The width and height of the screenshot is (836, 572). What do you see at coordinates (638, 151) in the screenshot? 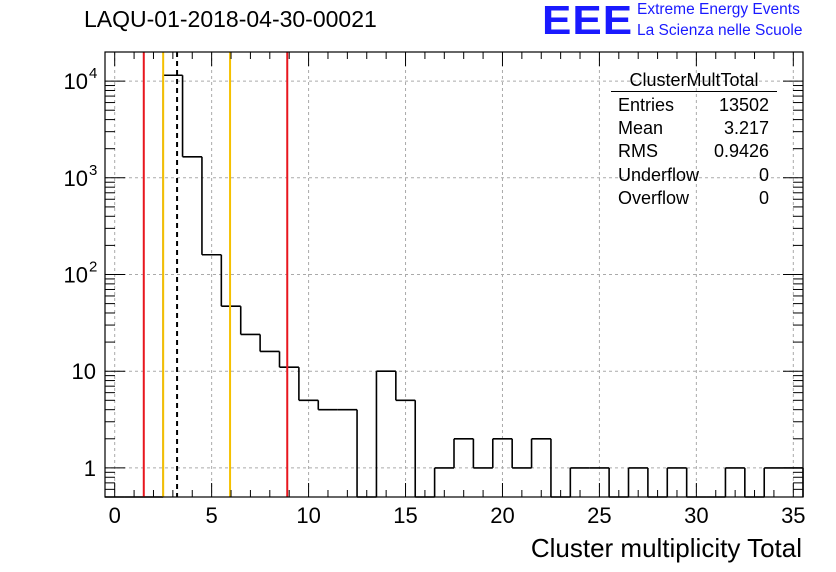
I see `stats-label: RMS` at bounding box center [638, 151].